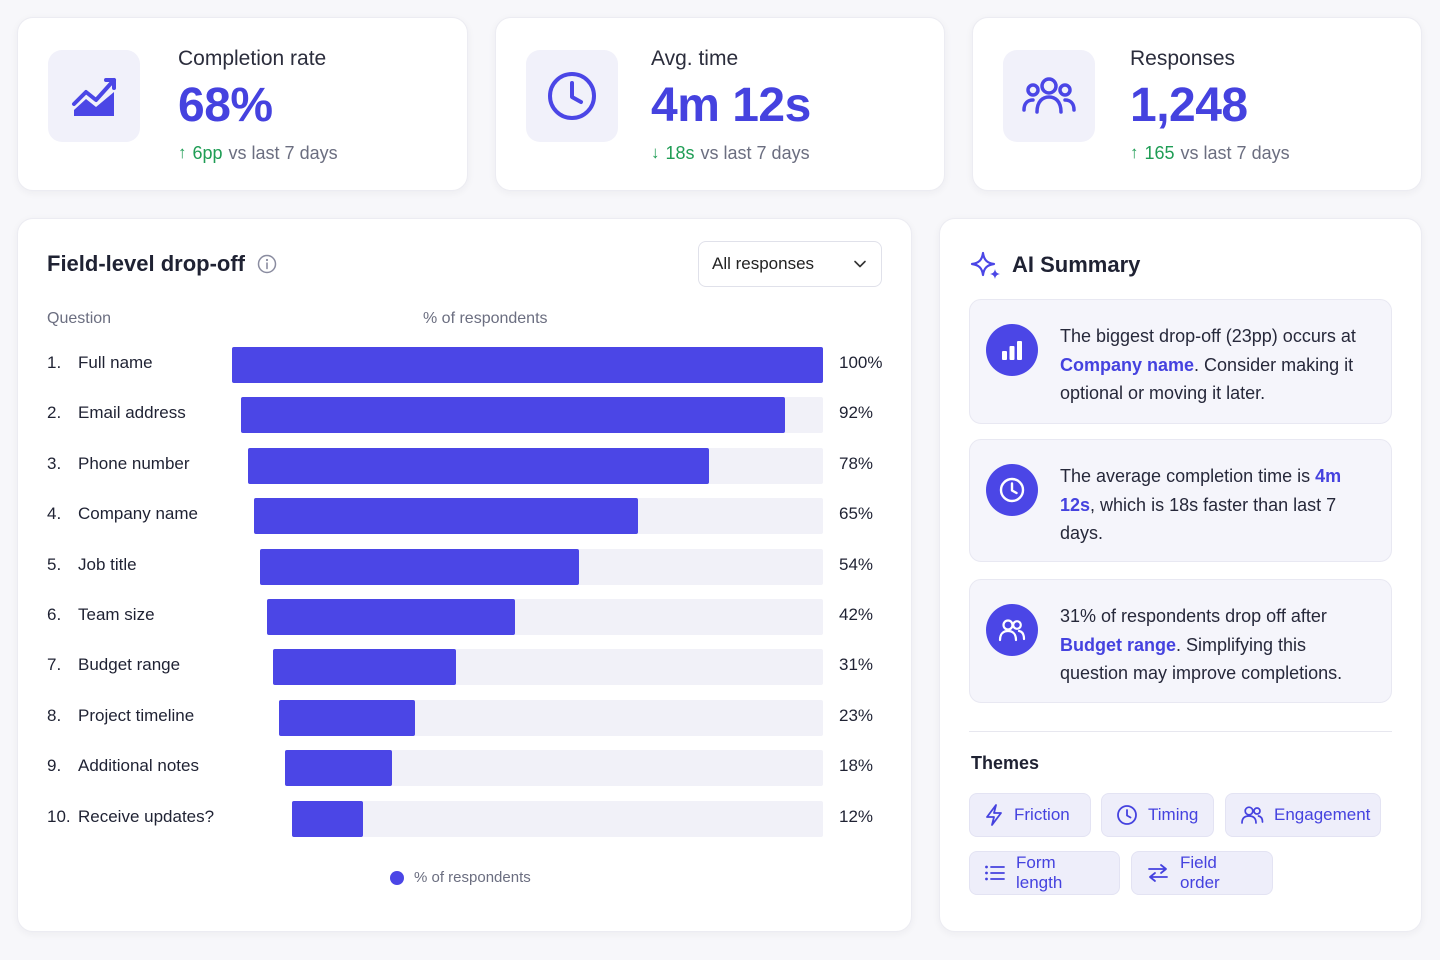  What do you see at coordinates (1159, 153) in the screenshot?
I see `kpi-delta-value: 165` at bounding box center [1159, 153].